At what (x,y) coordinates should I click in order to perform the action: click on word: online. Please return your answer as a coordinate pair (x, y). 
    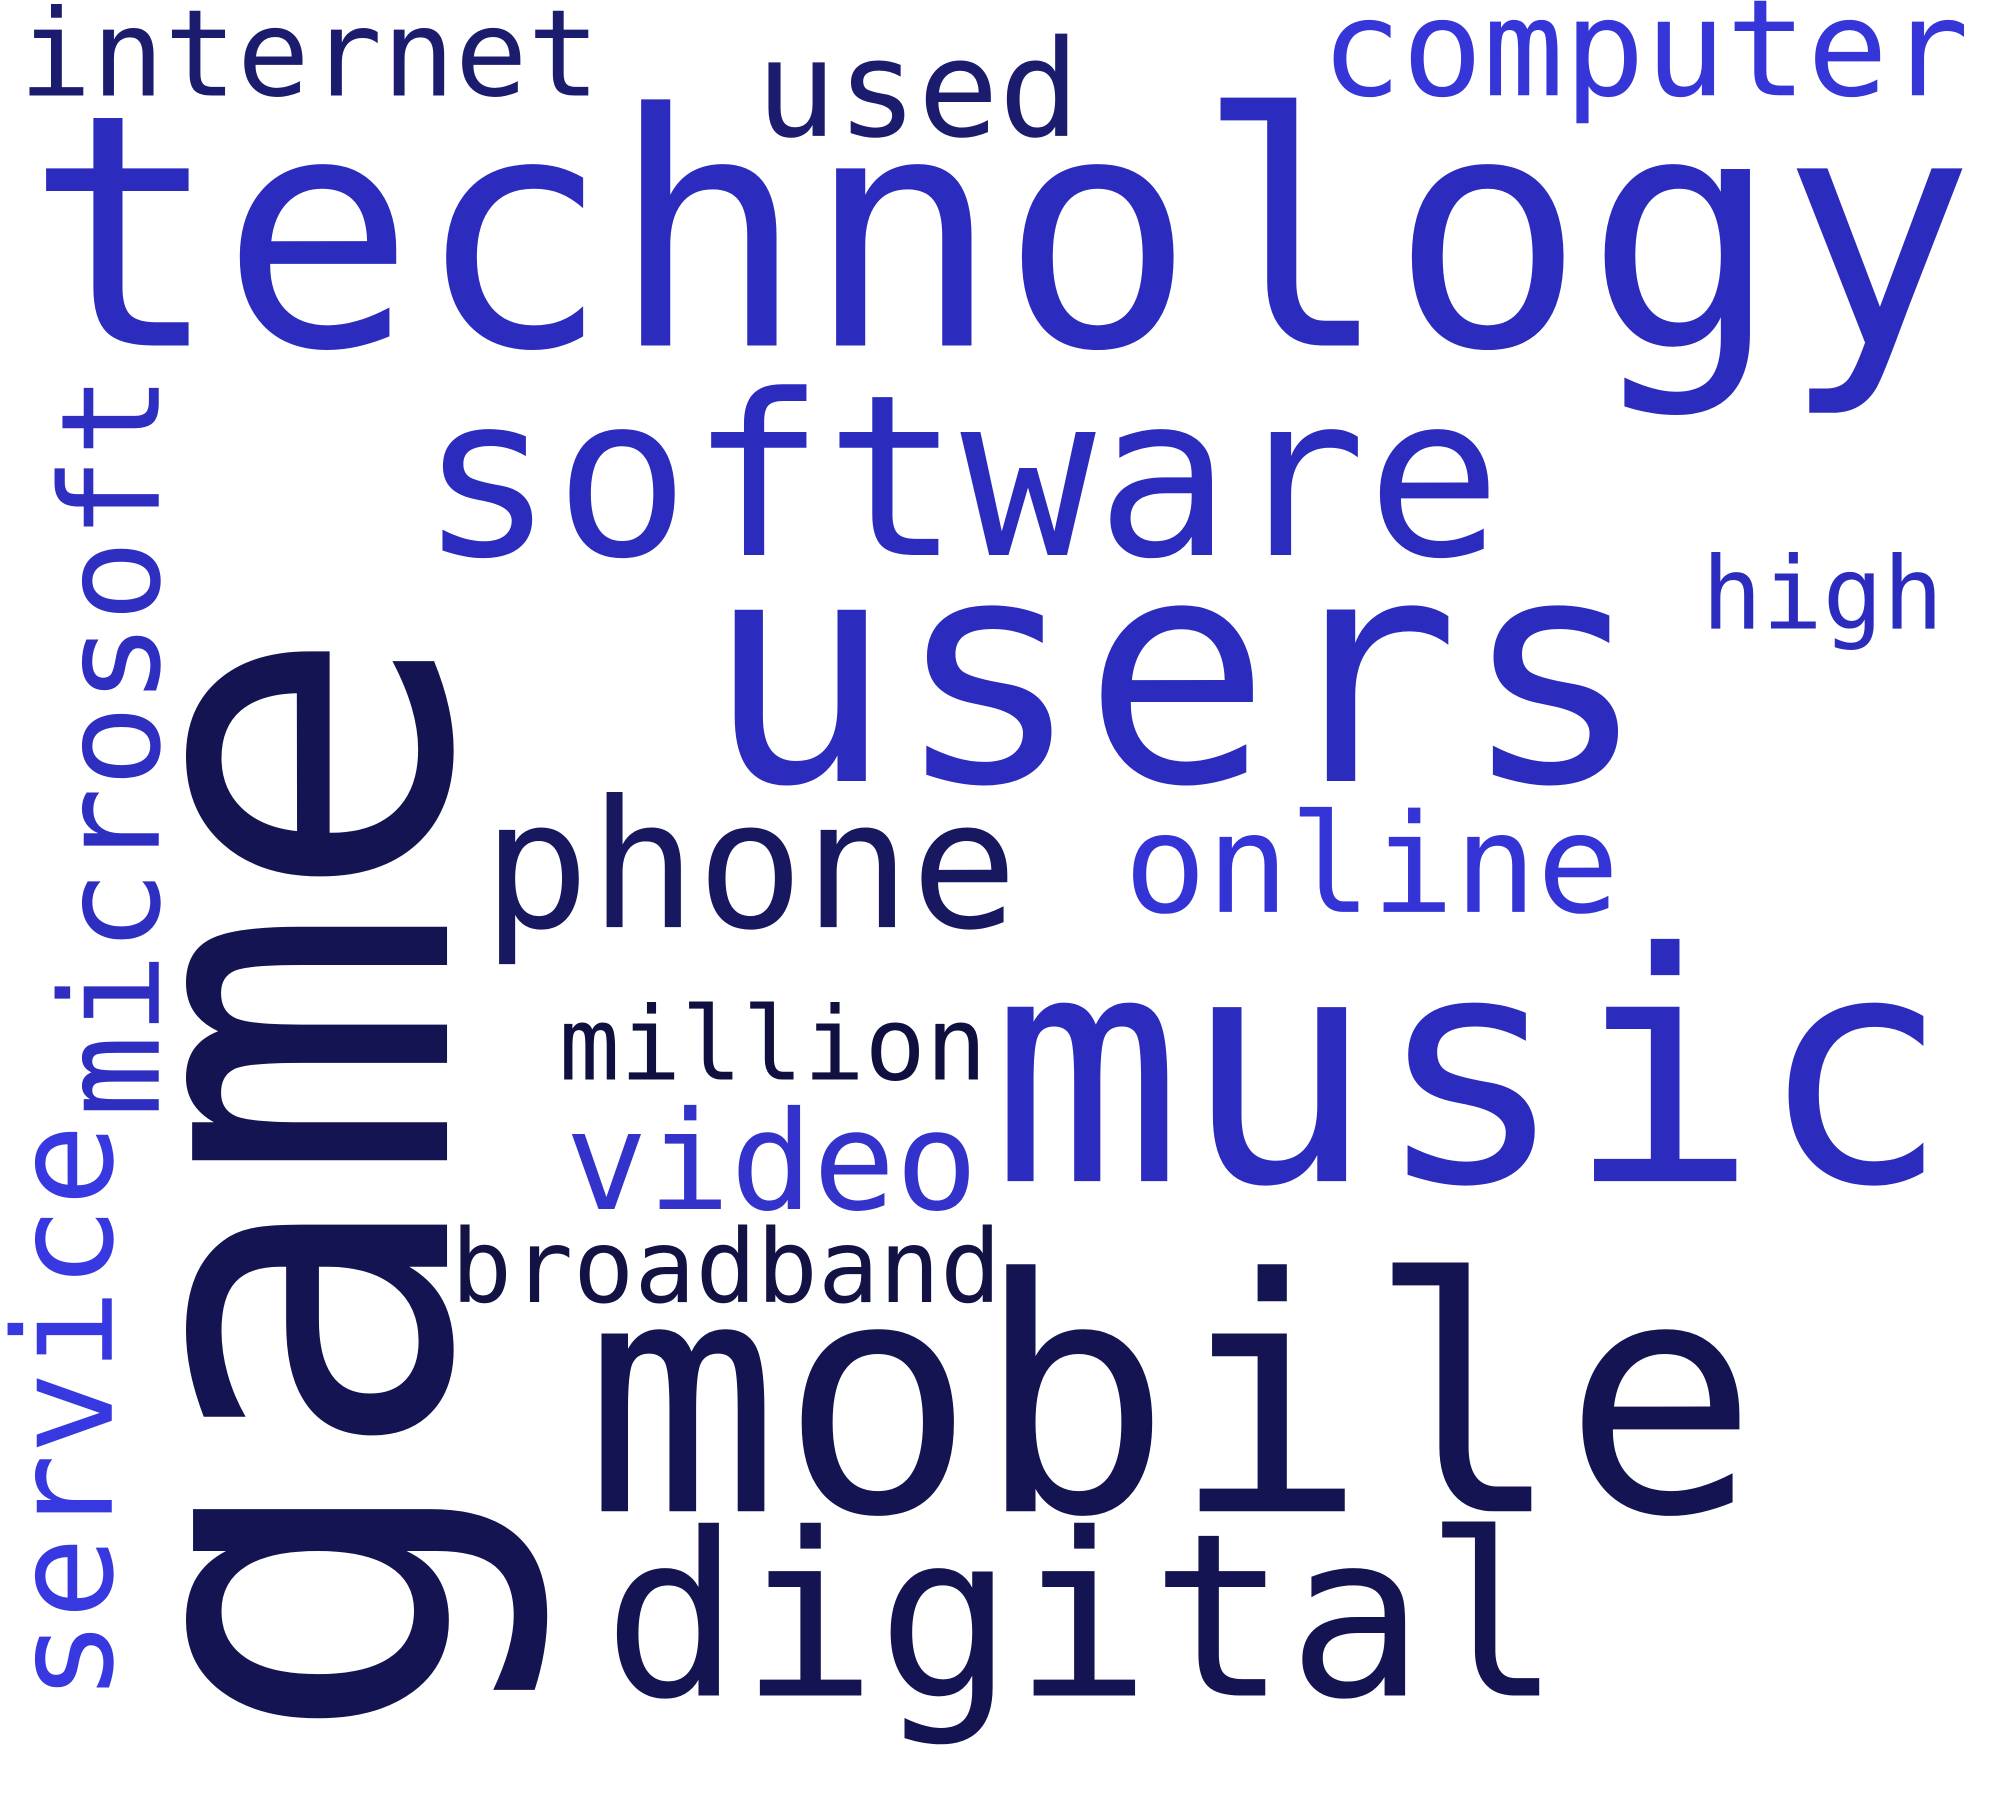
    Looking at the image, I should click on (1371, 865).